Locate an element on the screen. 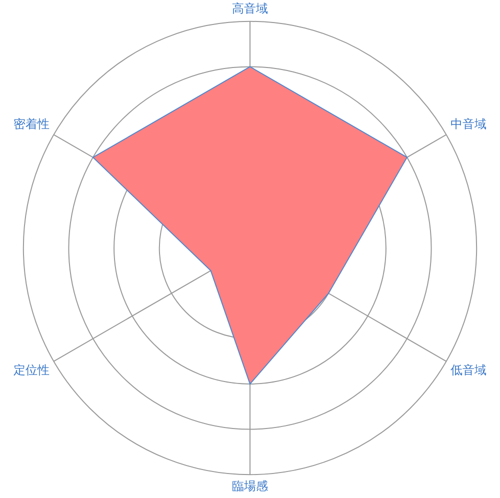 The width and height of the screenshot is (500, 498). spoke-label: 臨場感 is located at coordinates (250, 485).